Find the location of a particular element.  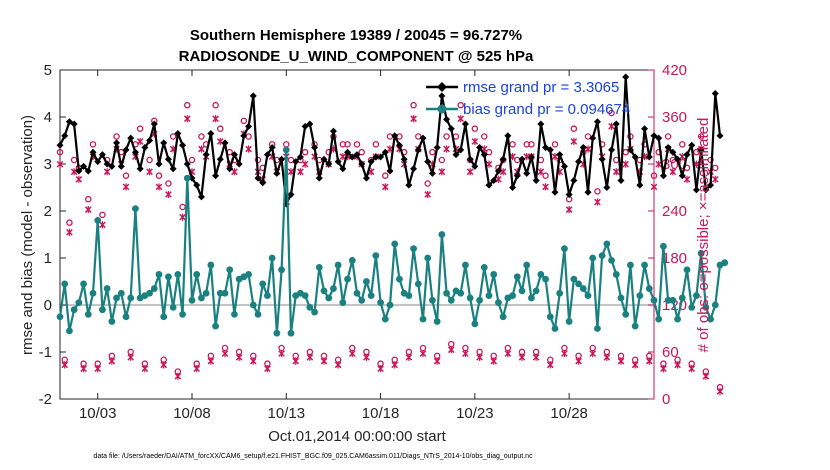

y-right-axis-label: # of obs: o=possible; ×=assimilated is located at coordinates (703, 235).